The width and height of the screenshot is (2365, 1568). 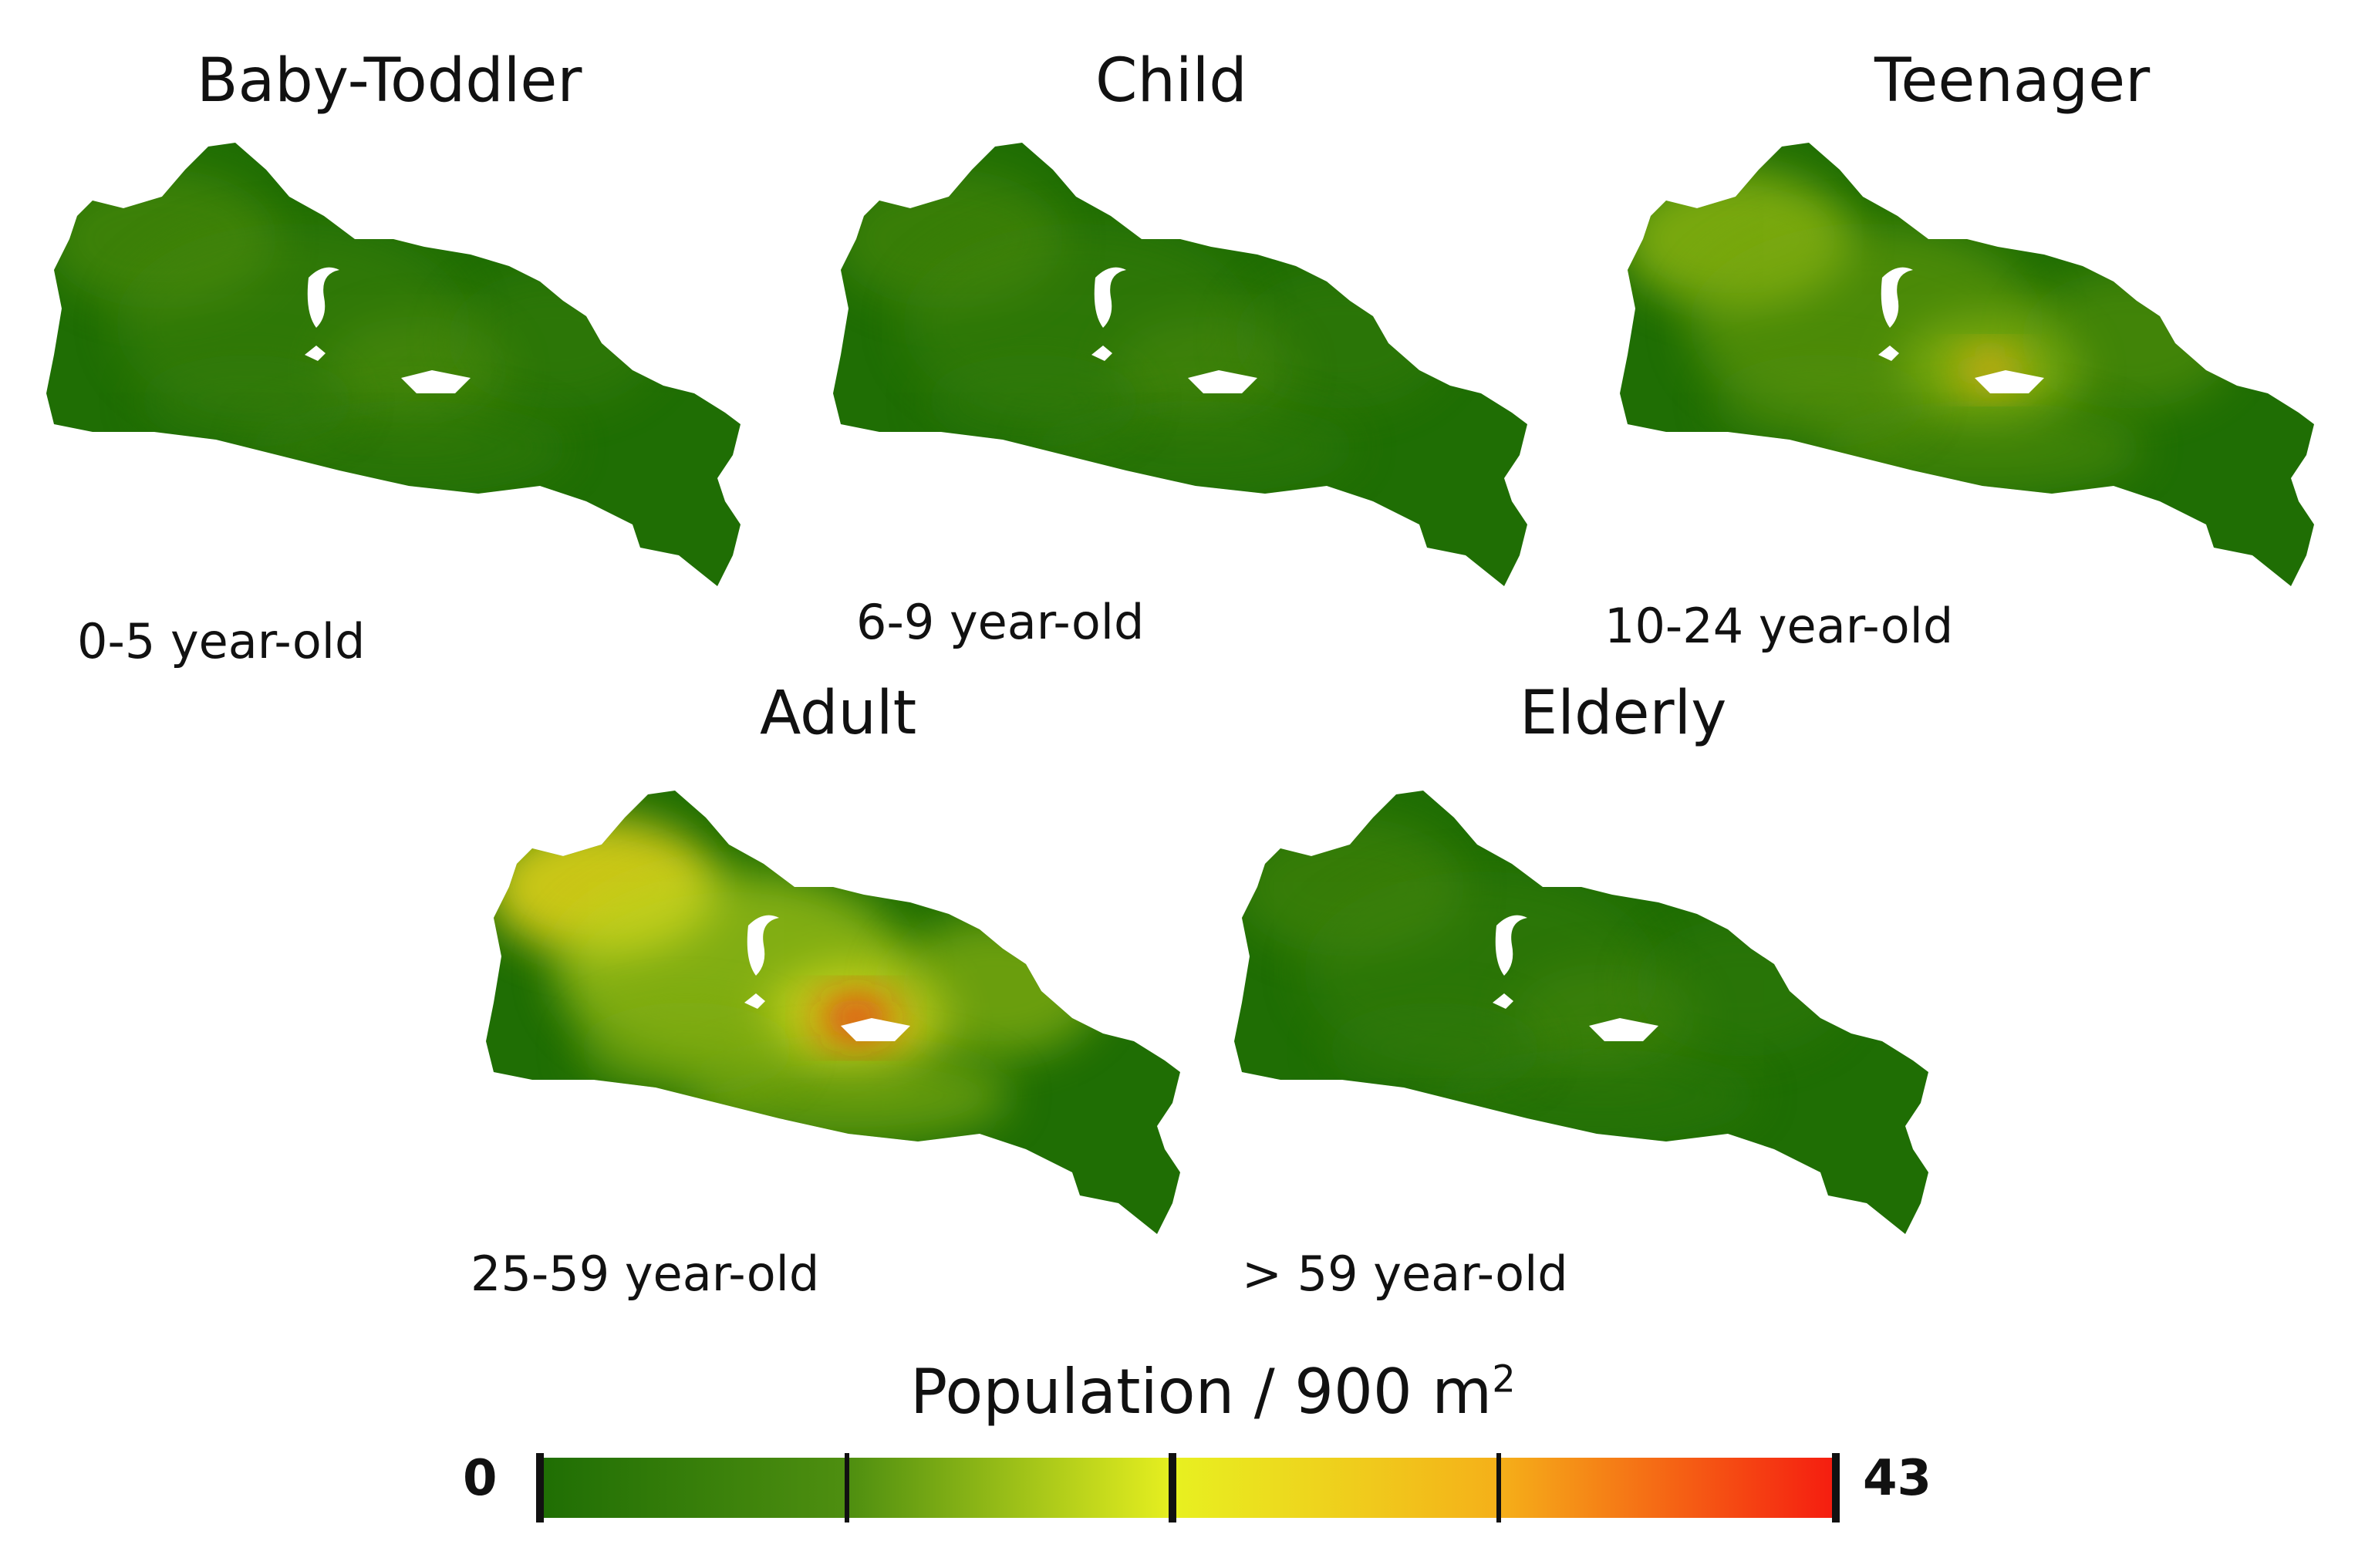 What do you see at coordinates (389, 81) in the screenshot?
I see `panel-title: Baby-Toddler` at bounding box center [389, 81].